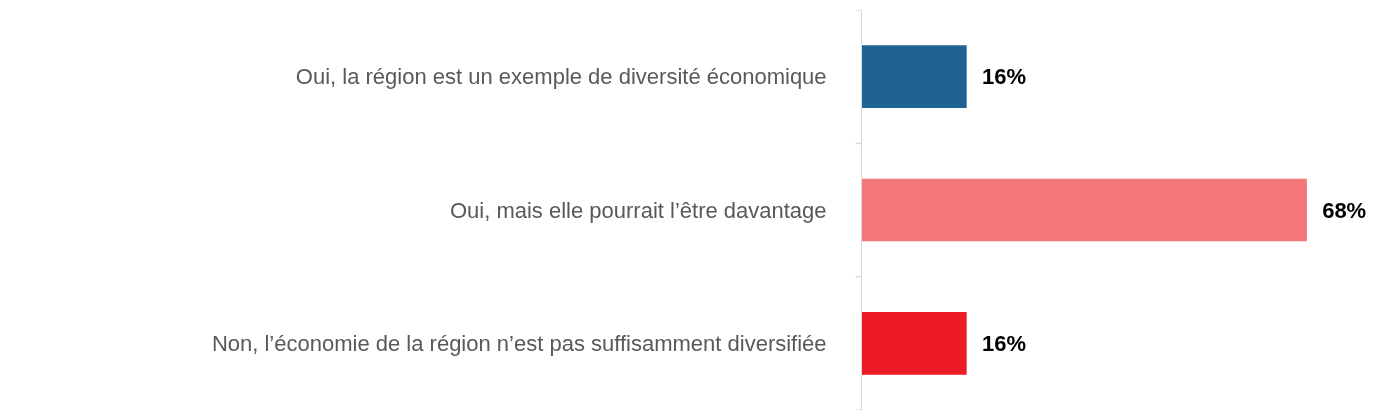 This screenshot has height=420, width=1387. What do you see at coordinates (519, 344) in the screenshot?
I see `y-tick-label: Non, l’économie de la région n’est pas suffisamment diversifiée` at bounding box center [519, 344].